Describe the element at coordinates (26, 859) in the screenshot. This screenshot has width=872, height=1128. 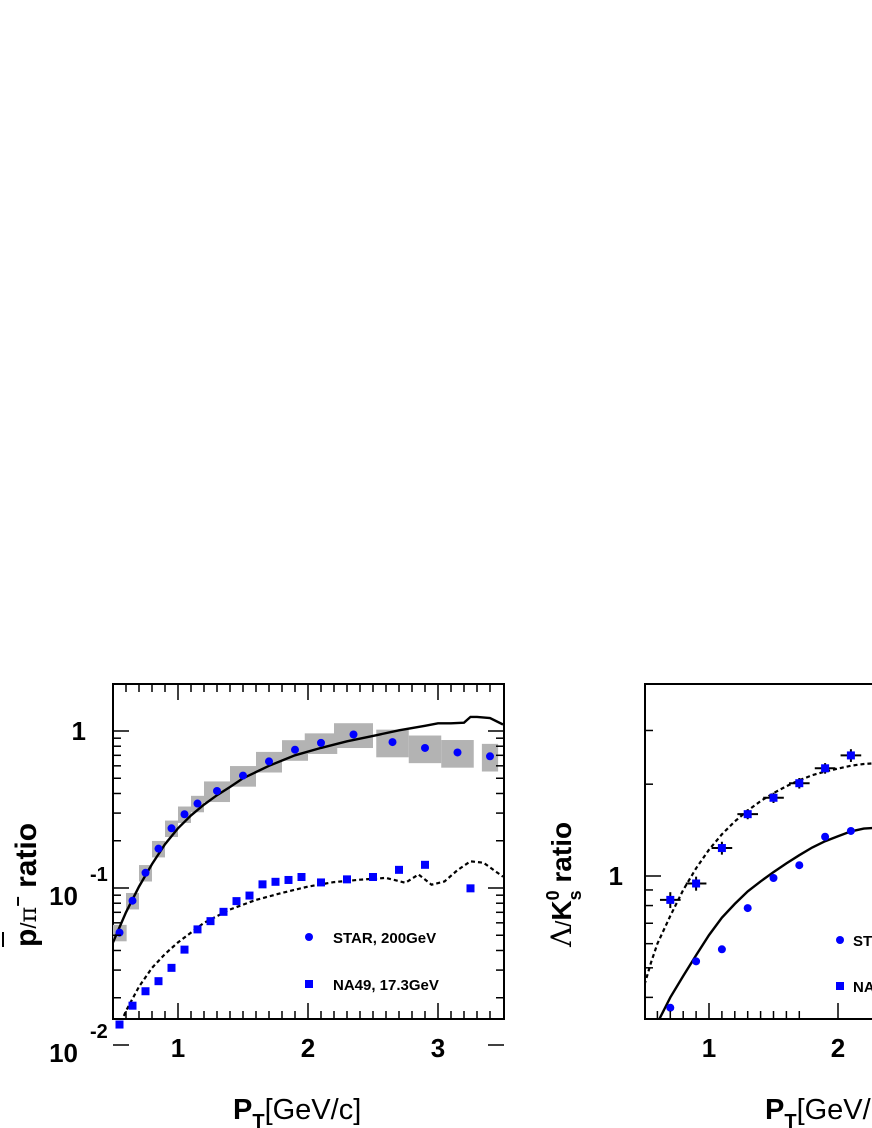
I see `left-ylabel-rest: ratio` at that location.